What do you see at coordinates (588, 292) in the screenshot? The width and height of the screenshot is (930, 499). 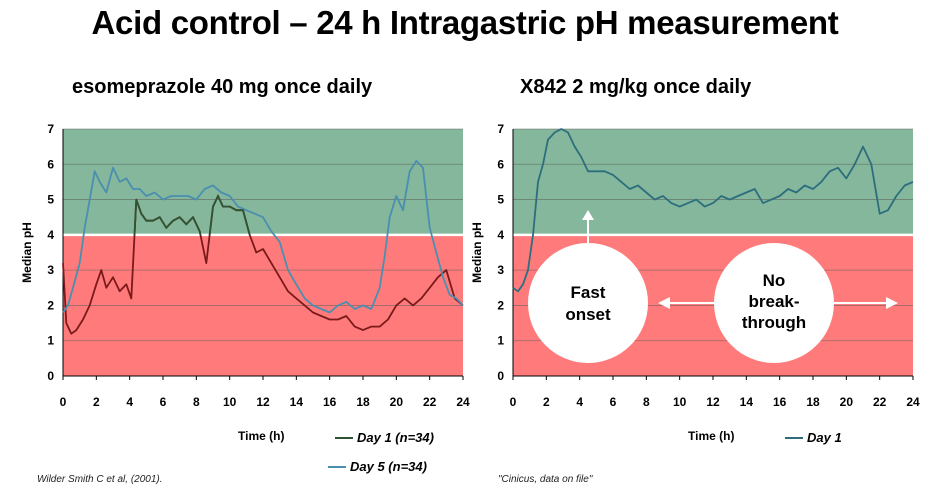 I see `fast-onset-text-0: Fast` at bounding box center [588, 292].